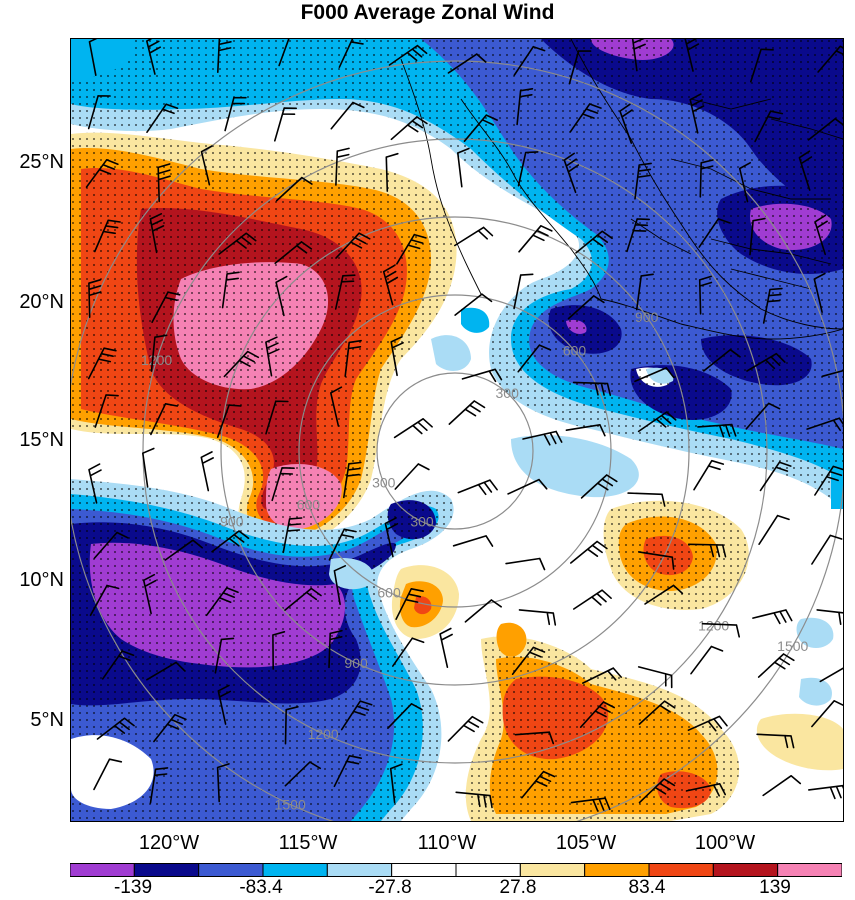  Describe the element at coordinates (41, 162) in the screenshot. I see `lat-label-25n: 25°N` at that location.